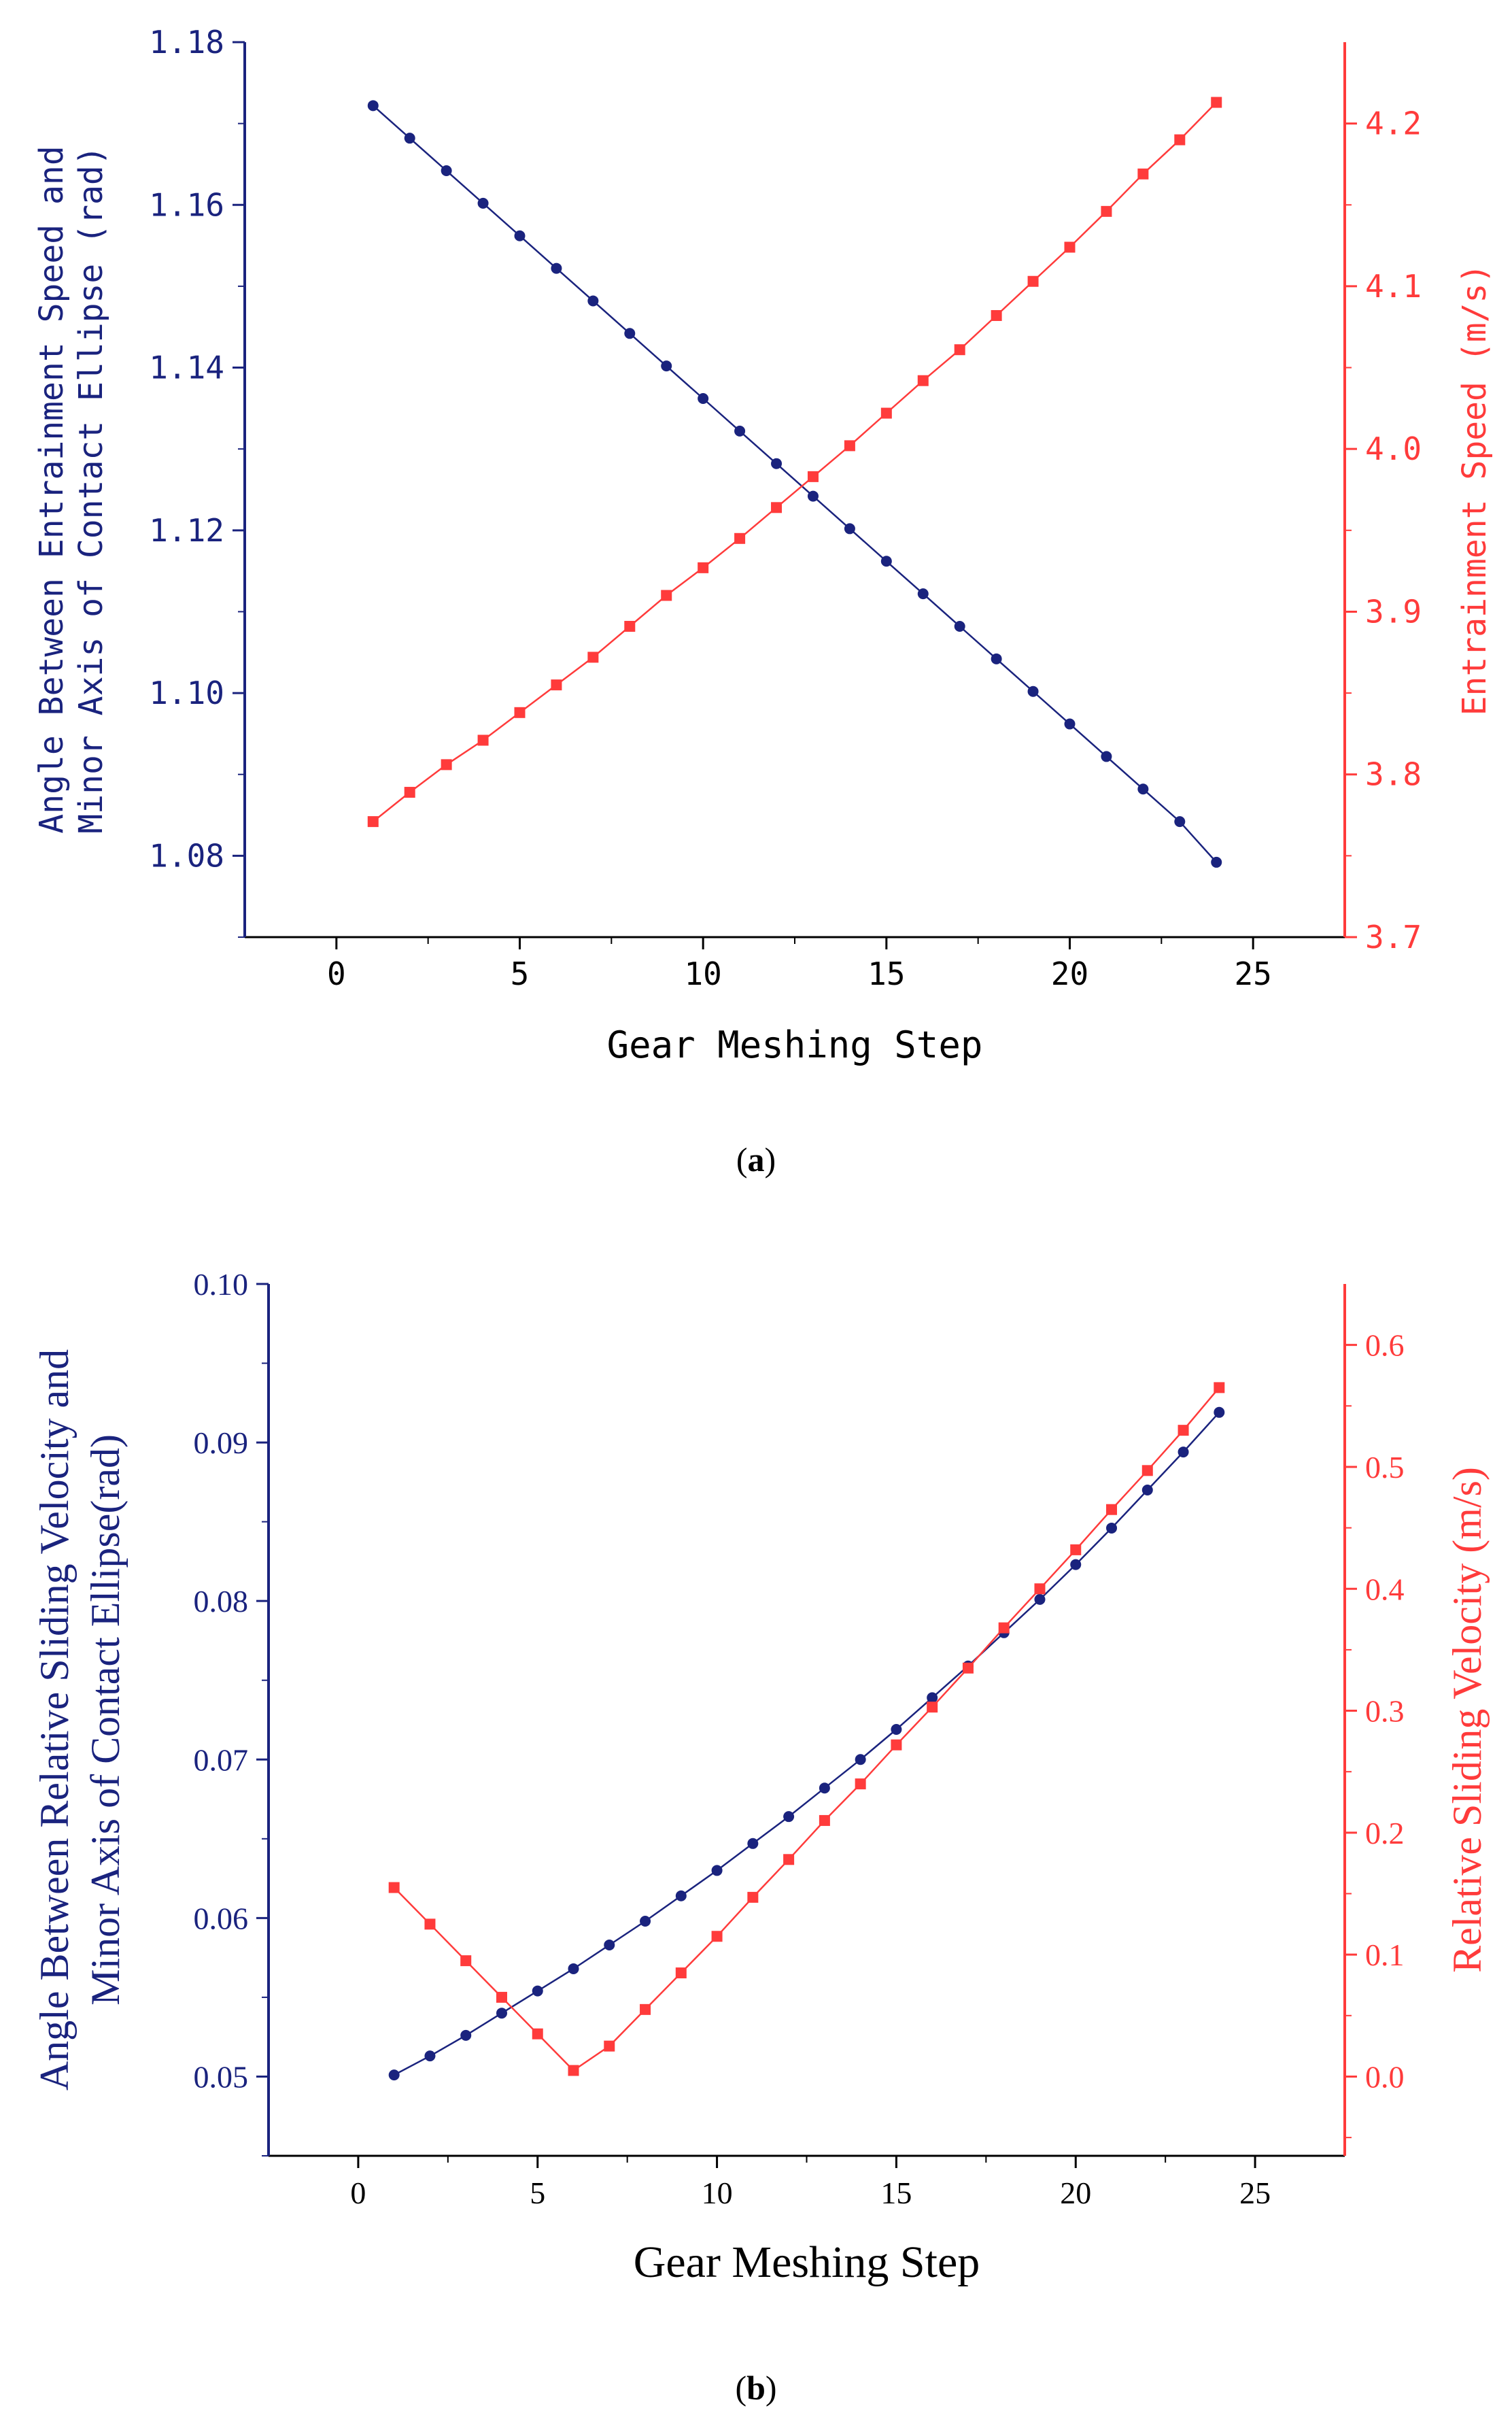 Image resolution: width=1512 pixels, height=2419 pixels. I want to click on right-y-tick-label: 3.7, so click(1393, 937).